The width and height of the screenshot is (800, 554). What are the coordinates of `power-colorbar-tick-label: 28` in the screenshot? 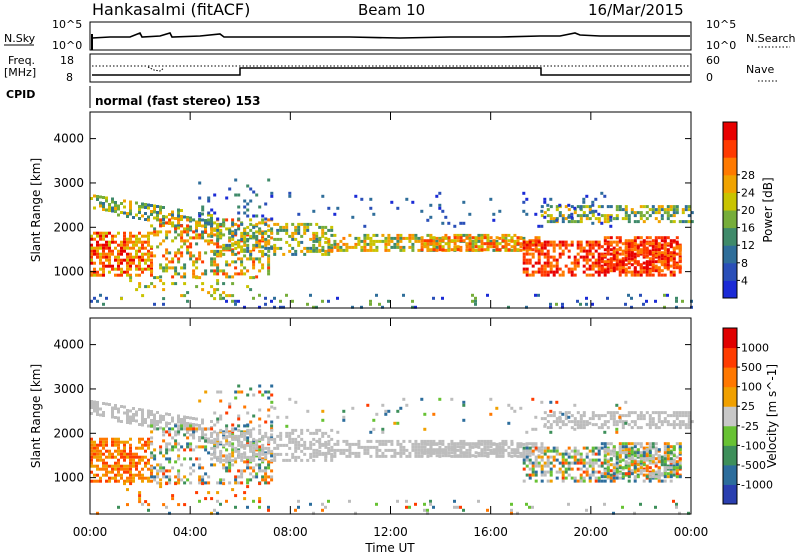 It's located at (748, 175).